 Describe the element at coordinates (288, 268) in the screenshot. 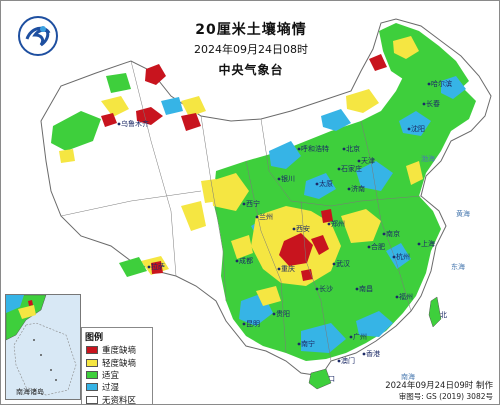

I see `city-label: 重庆` at that location.